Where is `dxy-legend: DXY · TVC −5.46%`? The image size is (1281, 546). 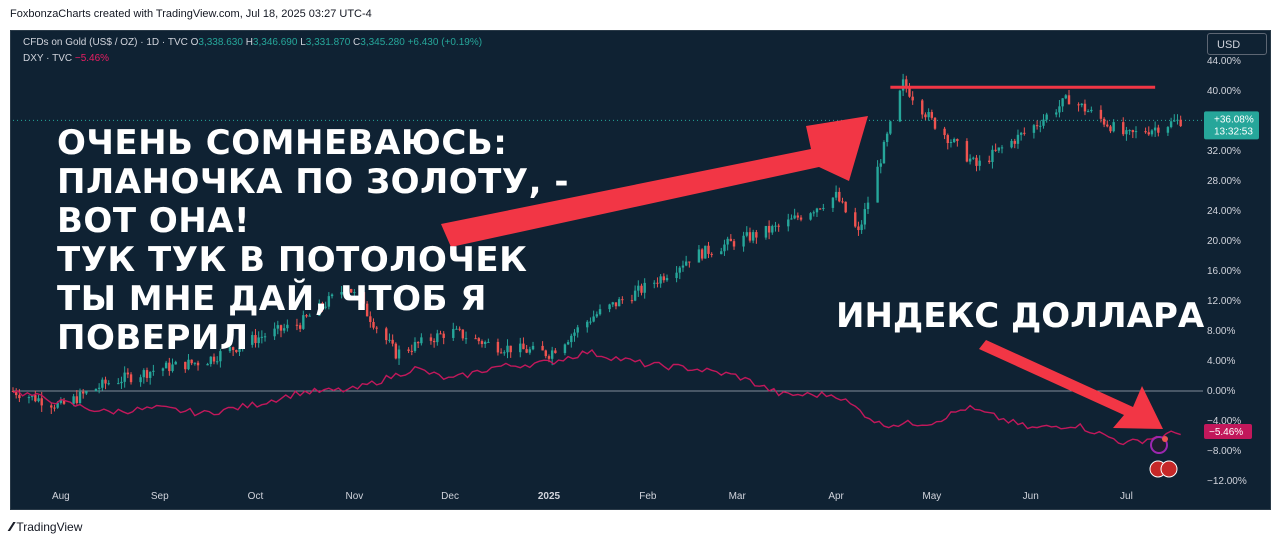
dxy-legend: DXY · TVC −5.46% is located at coordinates (66, 58).